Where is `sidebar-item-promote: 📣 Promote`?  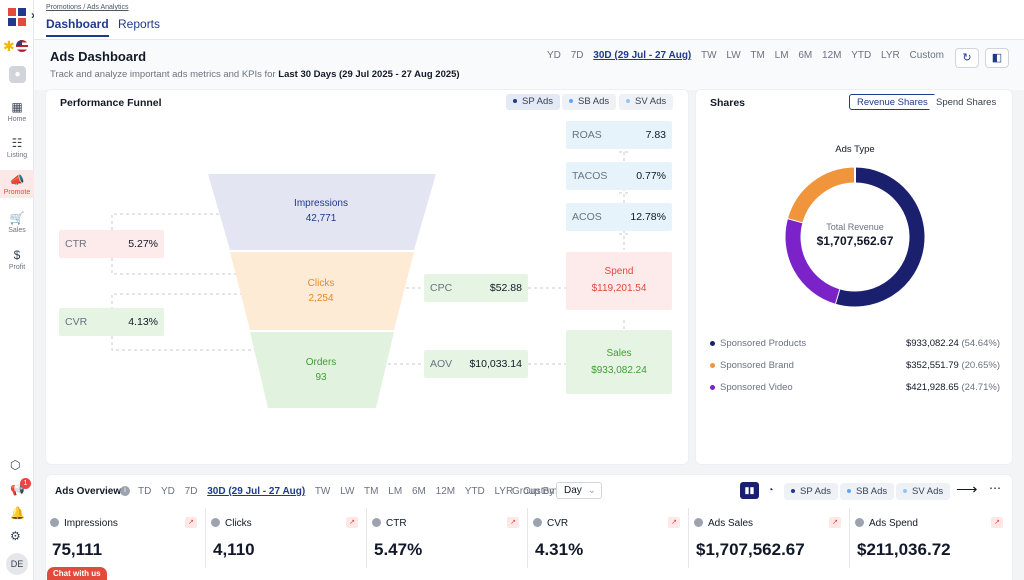 sidebar-item-promote: 📣 Promote is located at coordinates (17, 184).